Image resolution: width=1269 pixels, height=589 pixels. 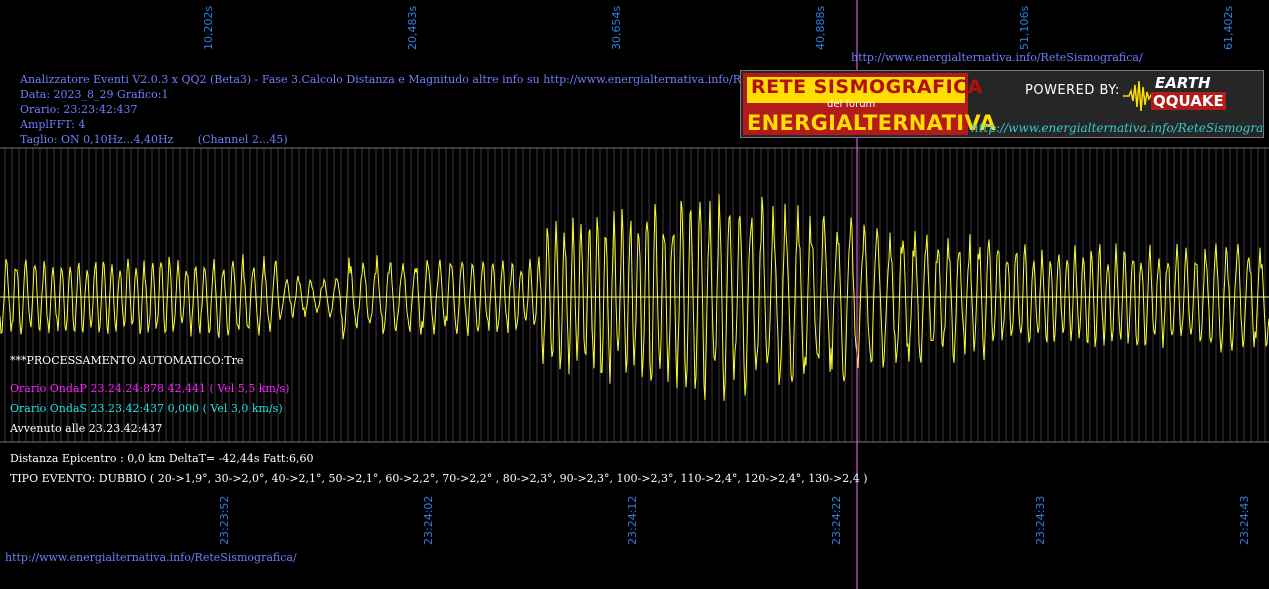 What do you see at coordinates (820, 27) in the screenshot?
I see `top-time-label: 40,888s` at bounding box center [820, 27].